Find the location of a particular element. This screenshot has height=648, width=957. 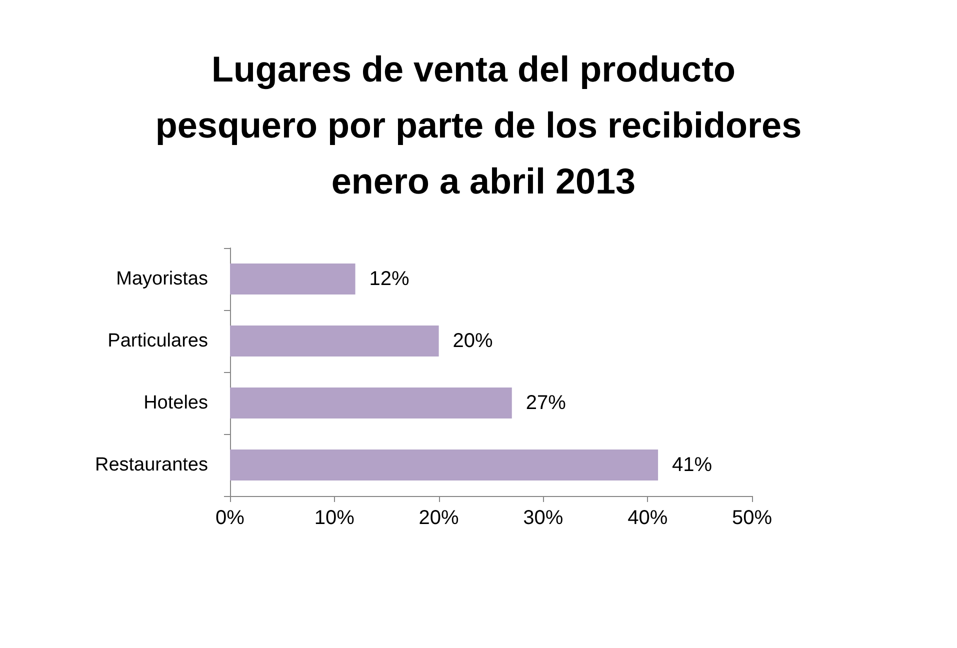

data-label: 12% is located at coordinates (389, 279).